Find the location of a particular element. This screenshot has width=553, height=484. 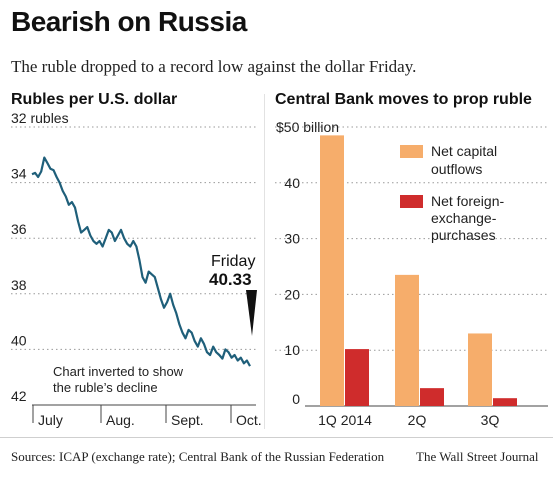

line-chart-x-tick-label: Aug. is located at coordinates (120, 420).